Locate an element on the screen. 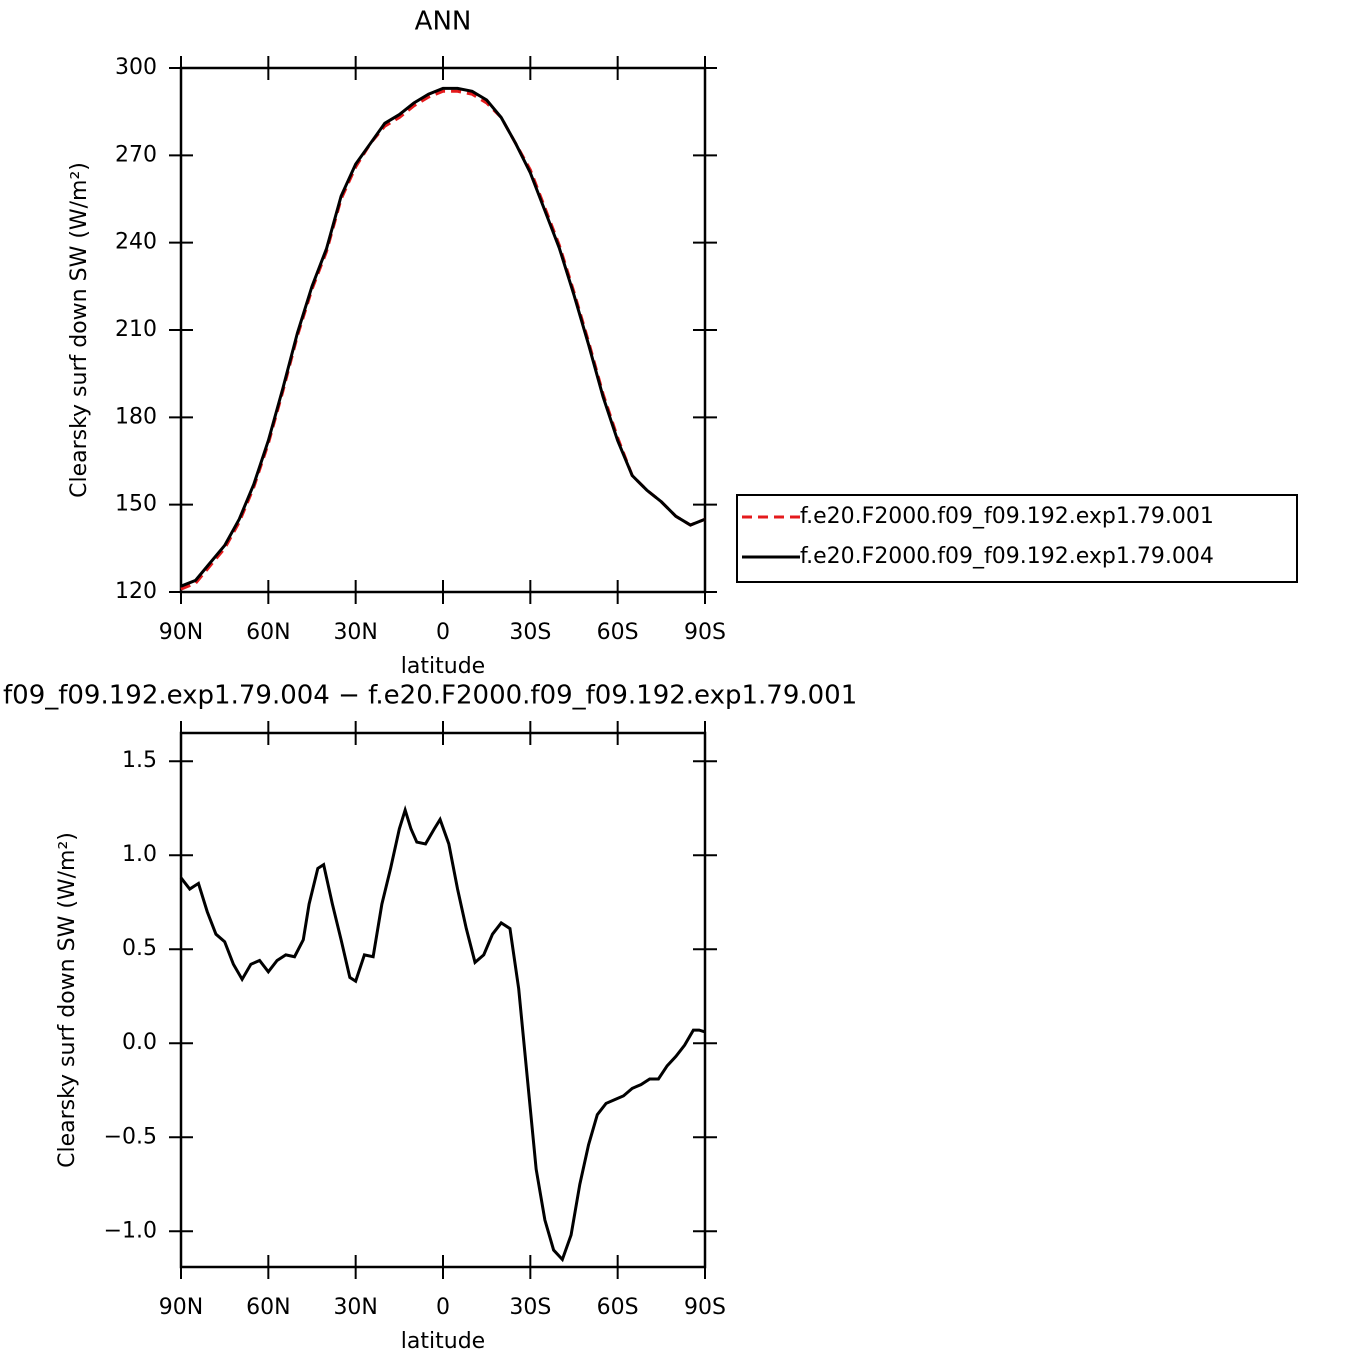 This screenshot has width=1363, height=1363. y-tick-label: −0.5 is located at coordinates (130, 1136).